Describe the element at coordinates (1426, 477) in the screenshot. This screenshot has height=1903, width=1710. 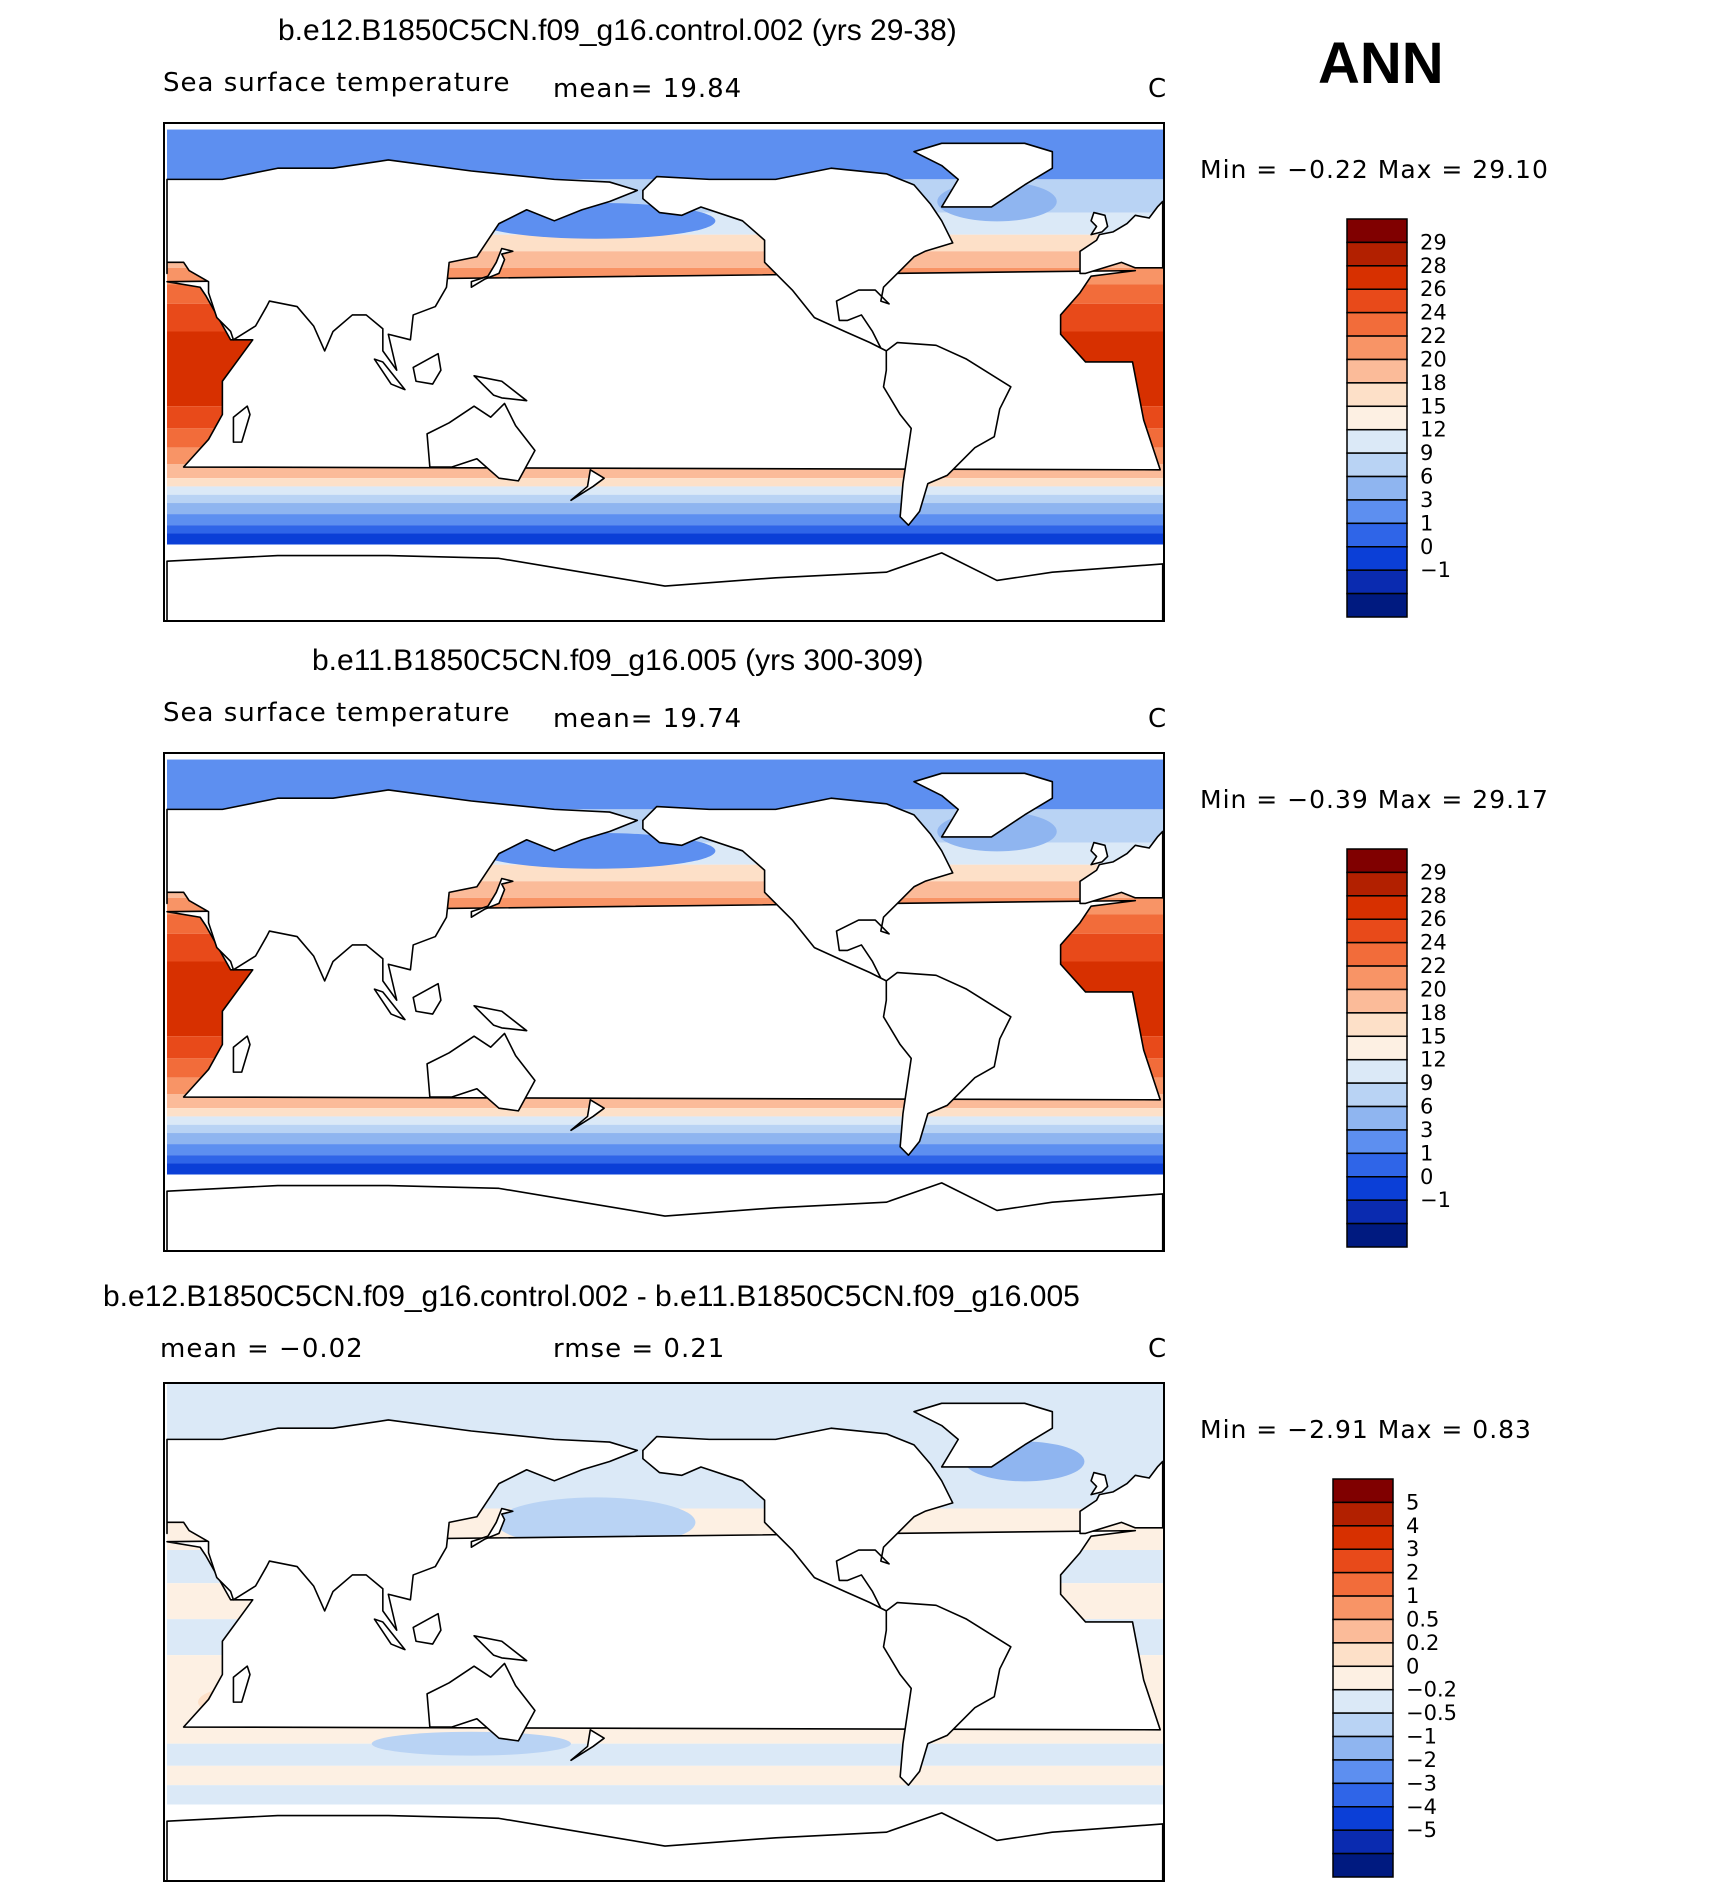
I see `colorbar-tick-label: 6` at that location.